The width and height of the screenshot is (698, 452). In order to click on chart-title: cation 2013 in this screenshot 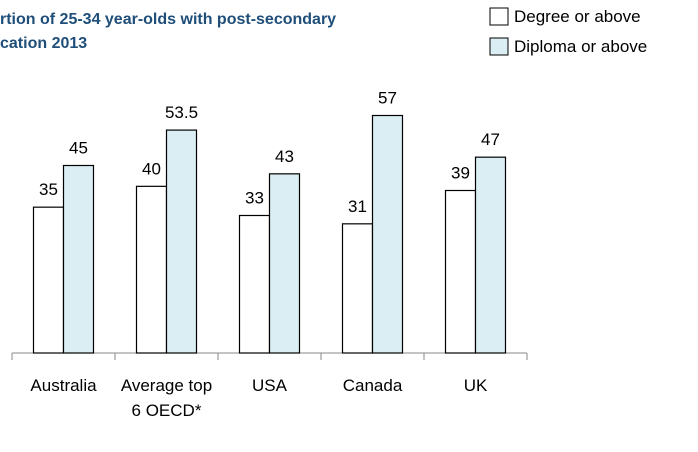, I will do `click(43, 43)`.